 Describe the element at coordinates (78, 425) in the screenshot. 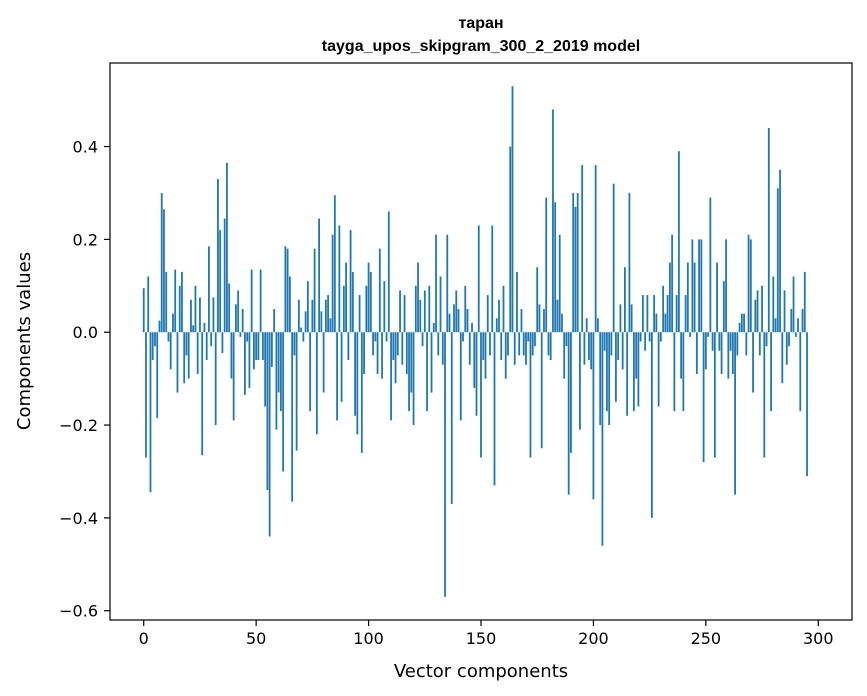

I see `y-tick-label: −0.2` at that location.